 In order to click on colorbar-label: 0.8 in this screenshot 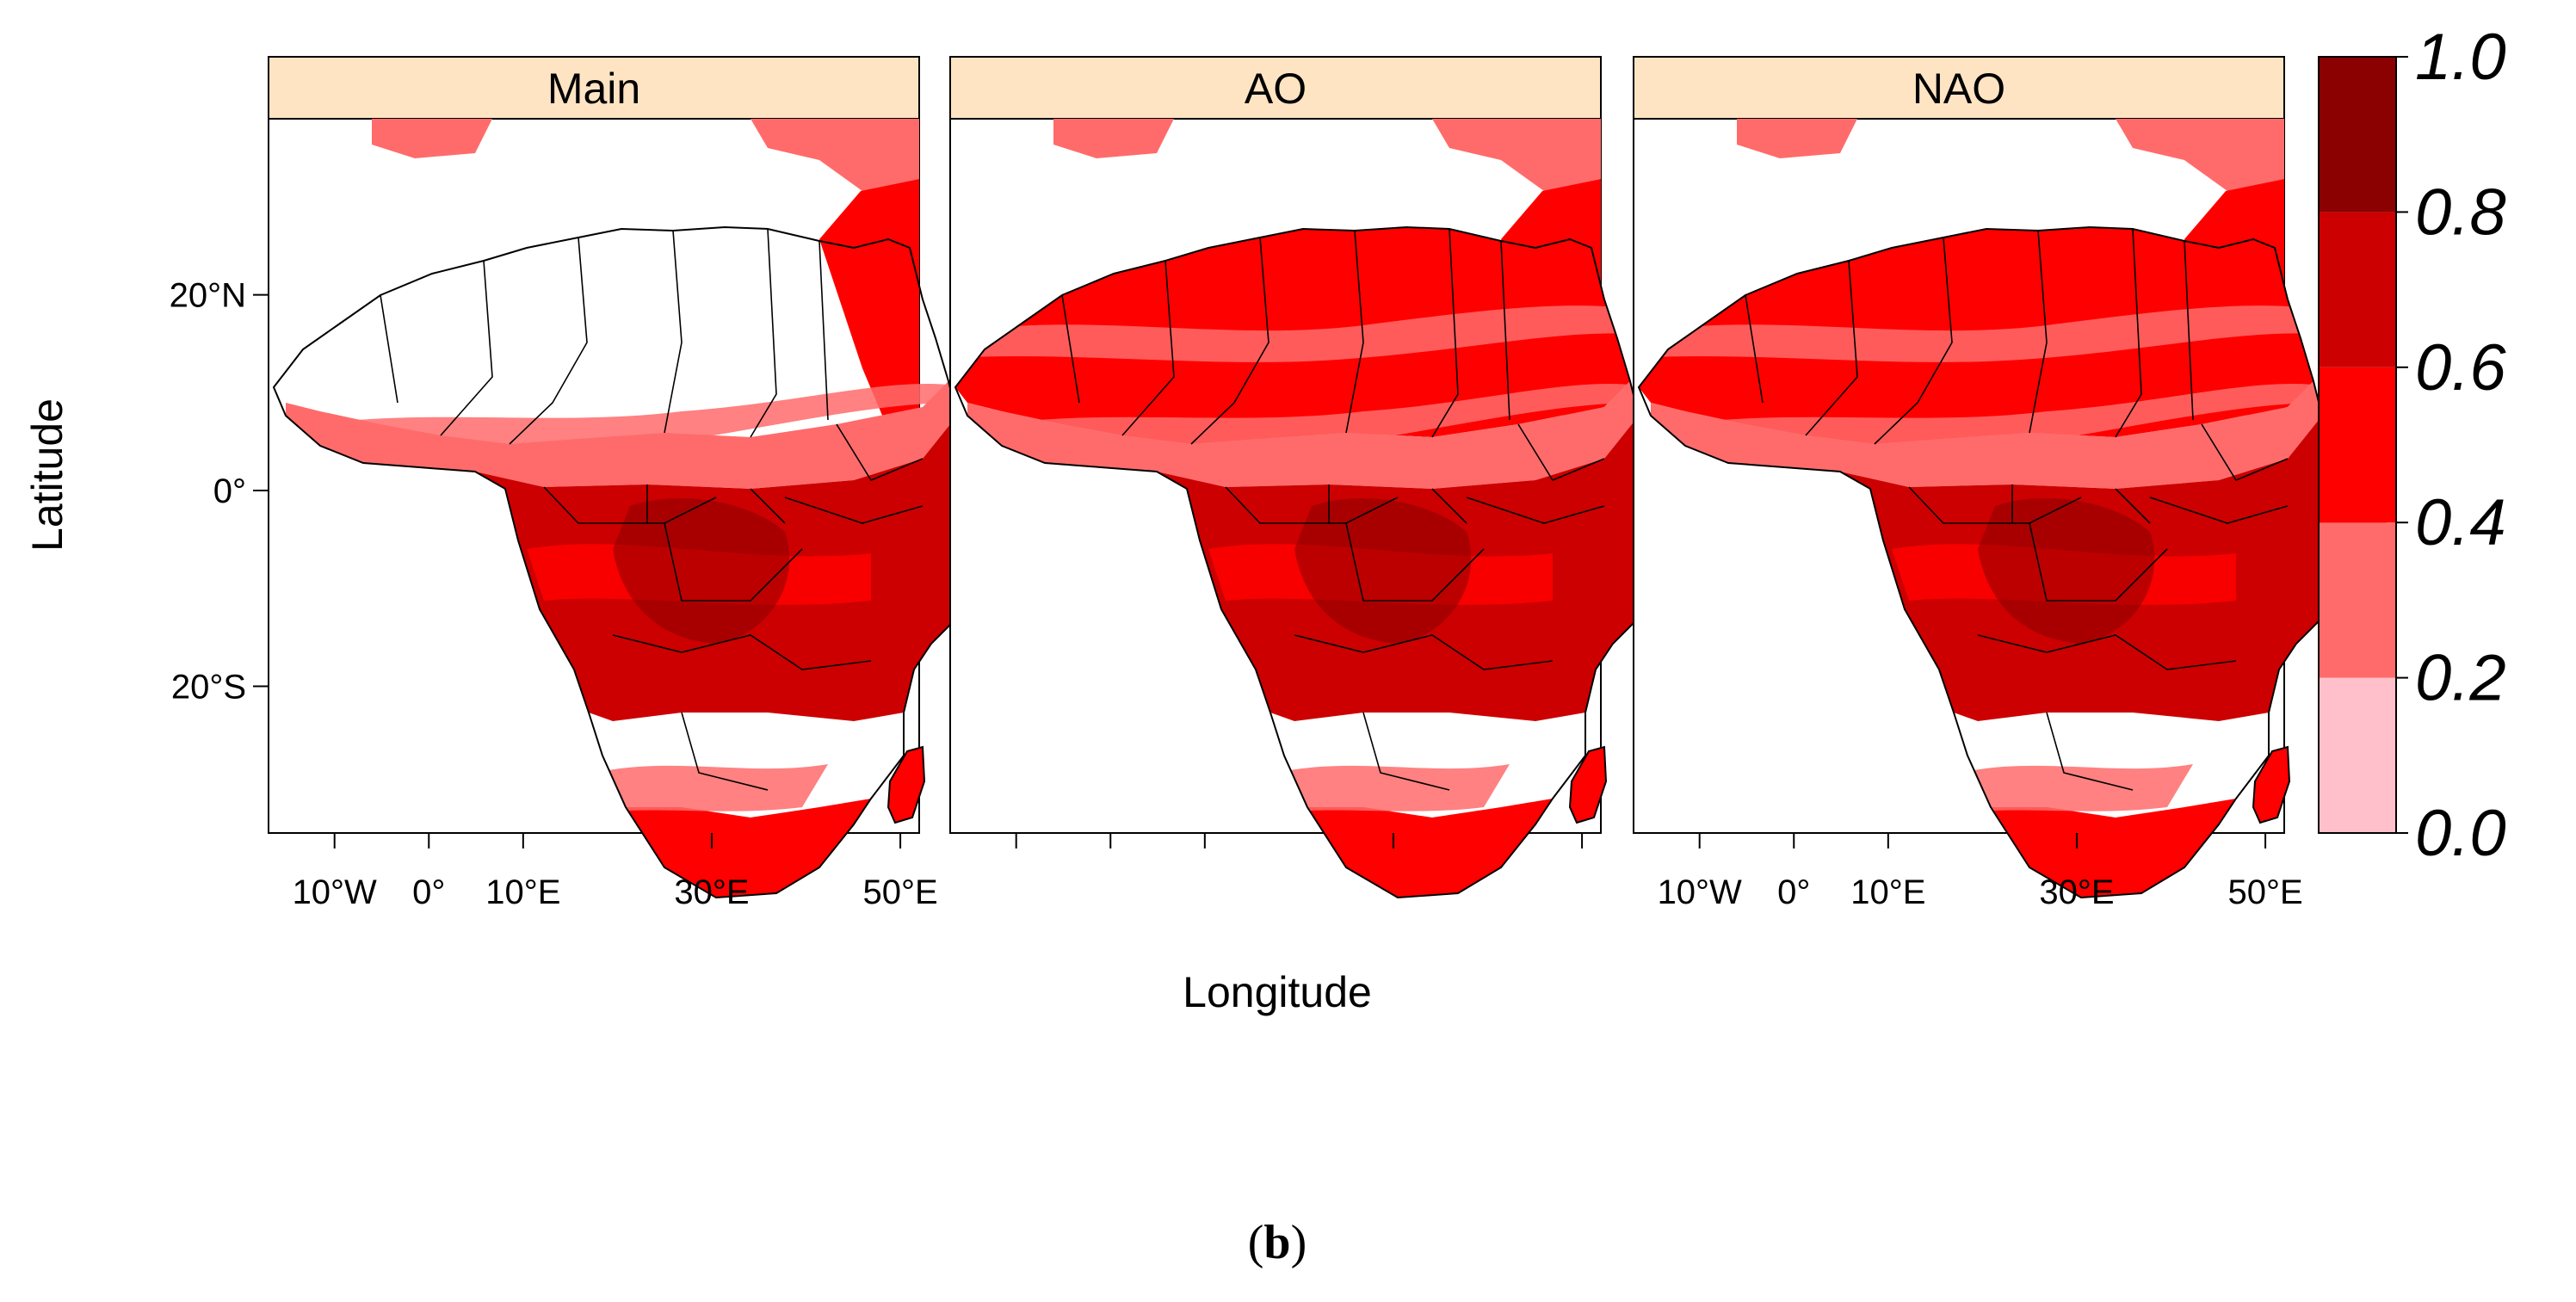, I will do `click(2460, 212)`.